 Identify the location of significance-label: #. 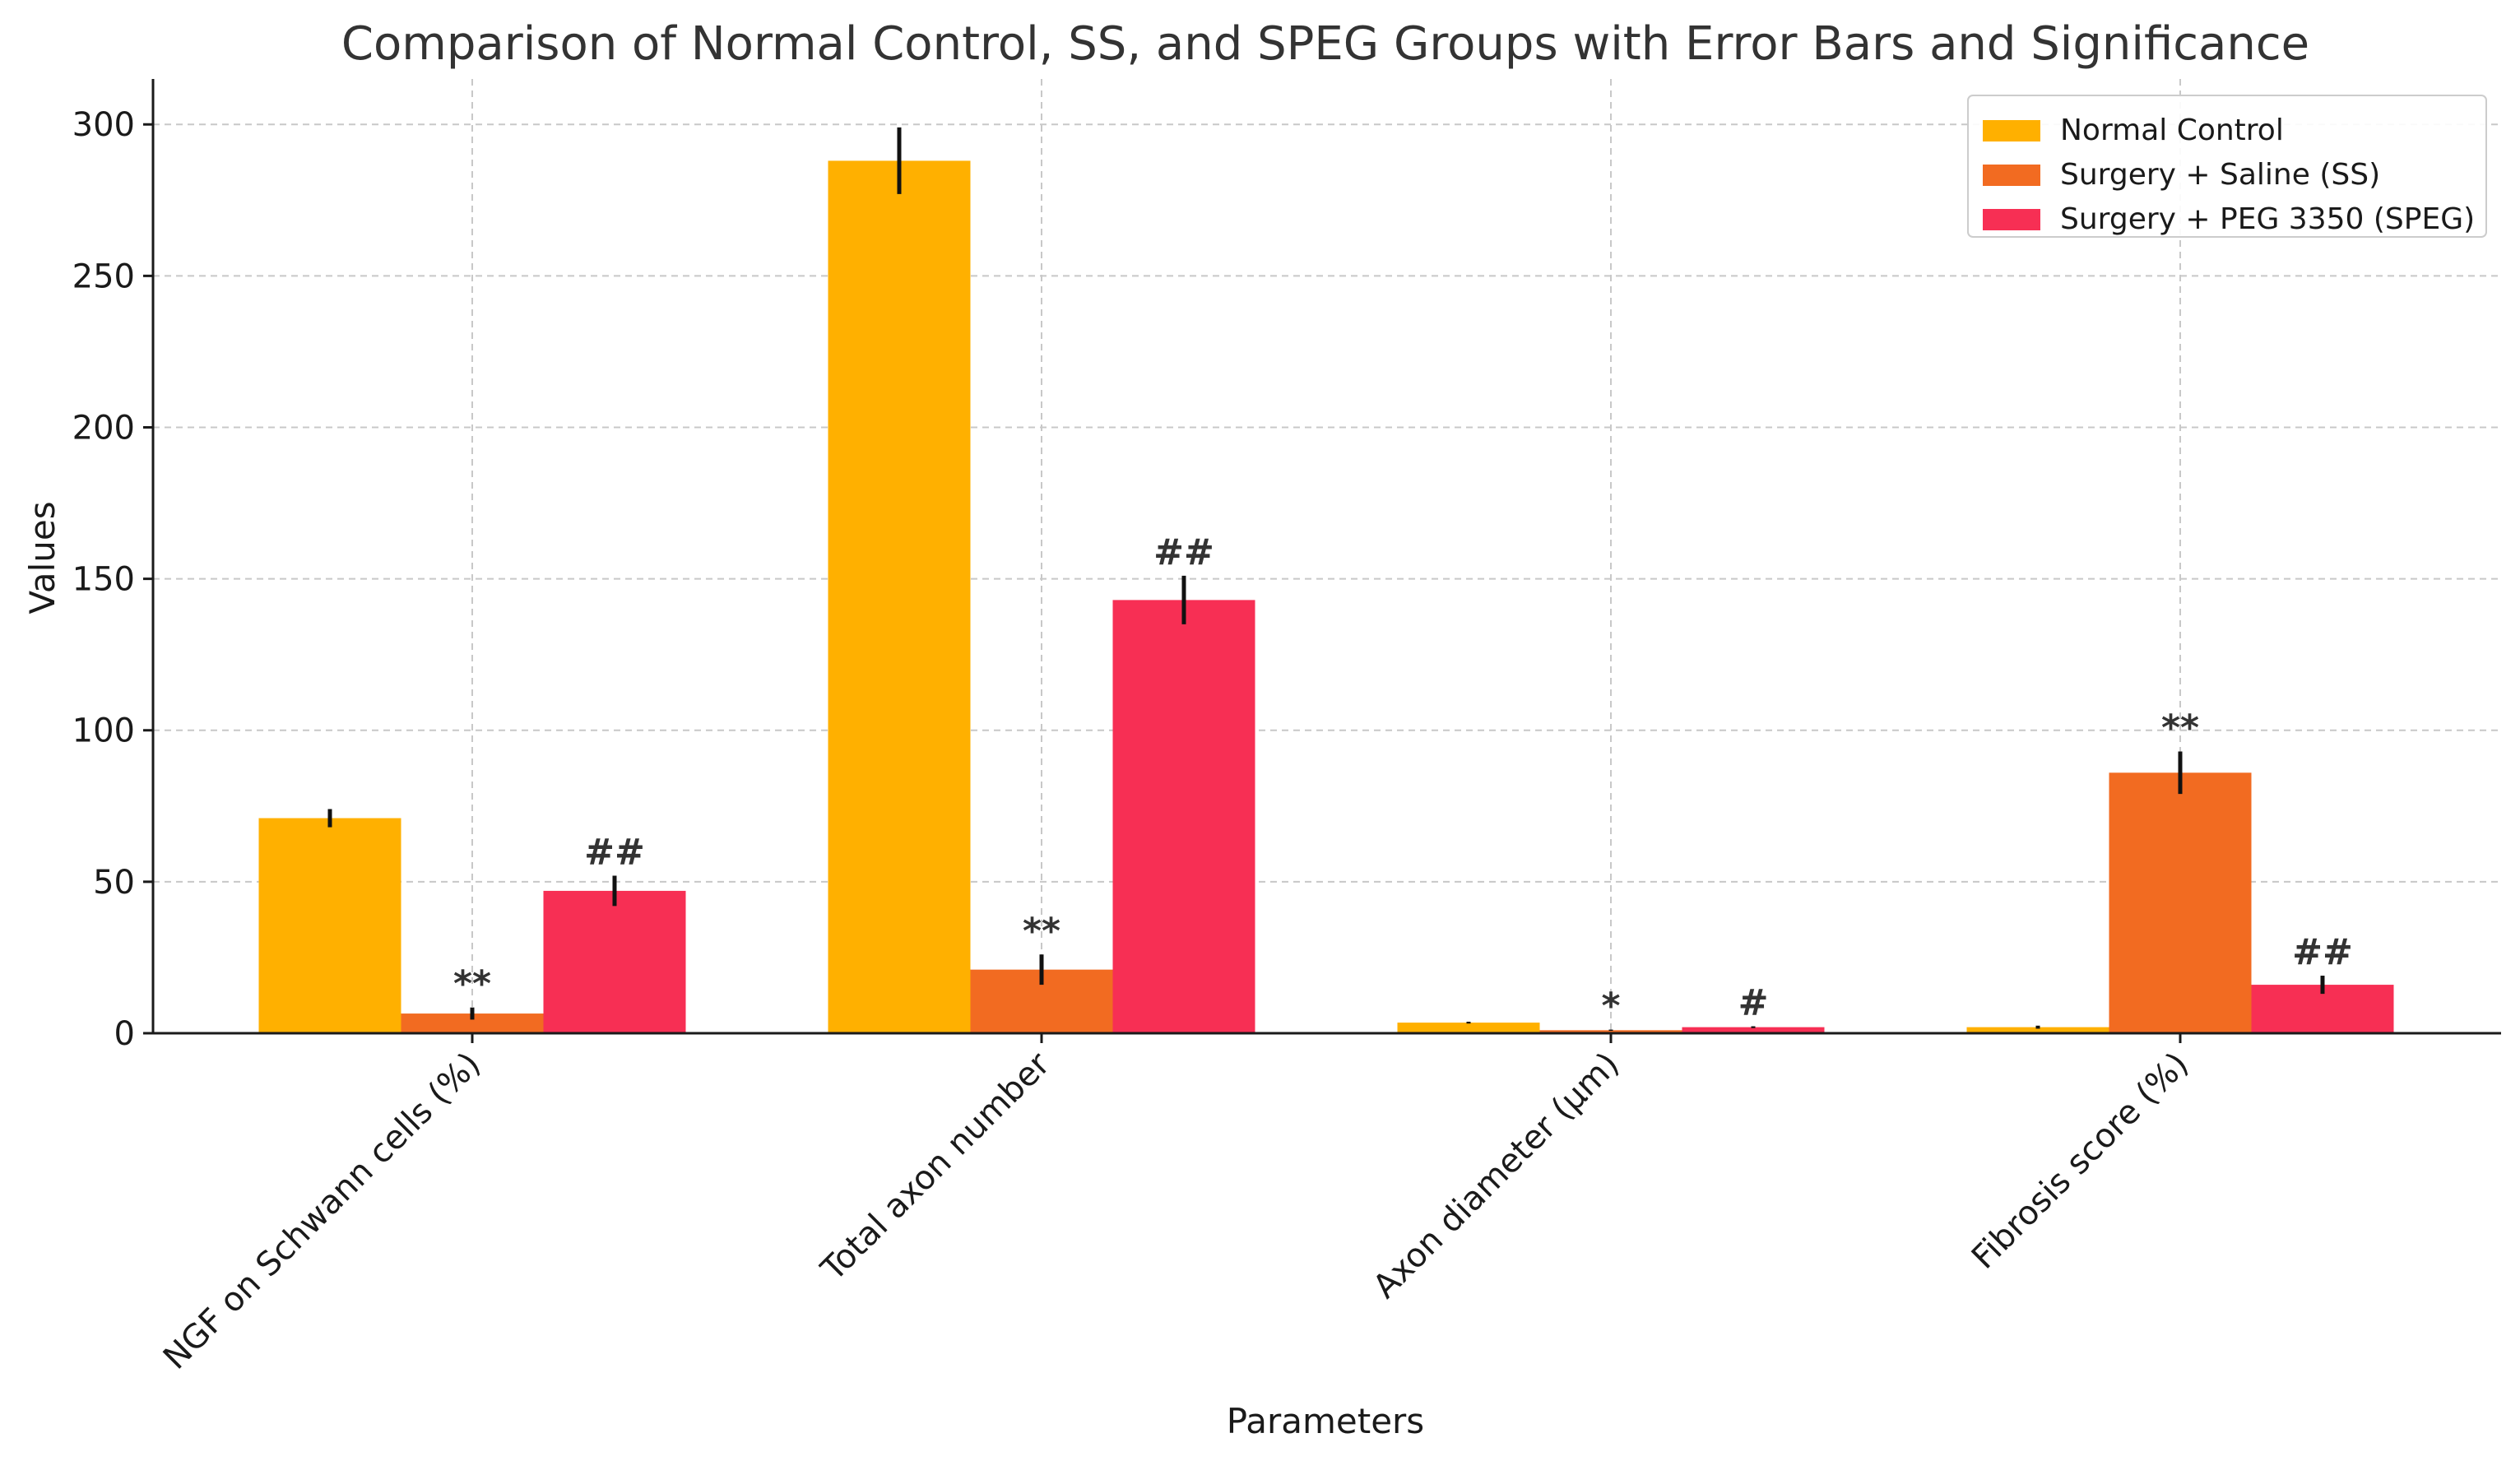
(1753, 1003).